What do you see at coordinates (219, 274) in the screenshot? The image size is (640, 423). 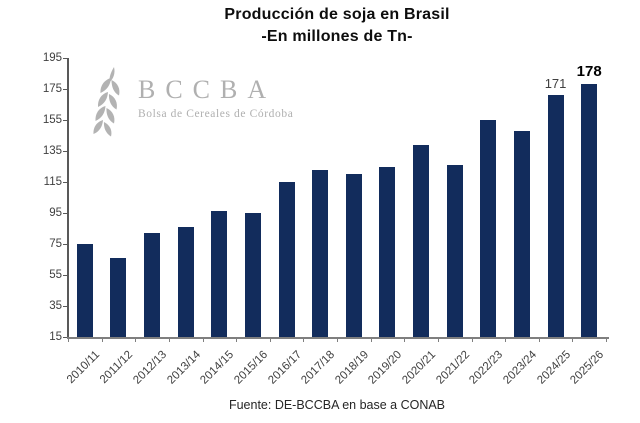 I see `bar-2014/15` at bounding box center [219, 274].